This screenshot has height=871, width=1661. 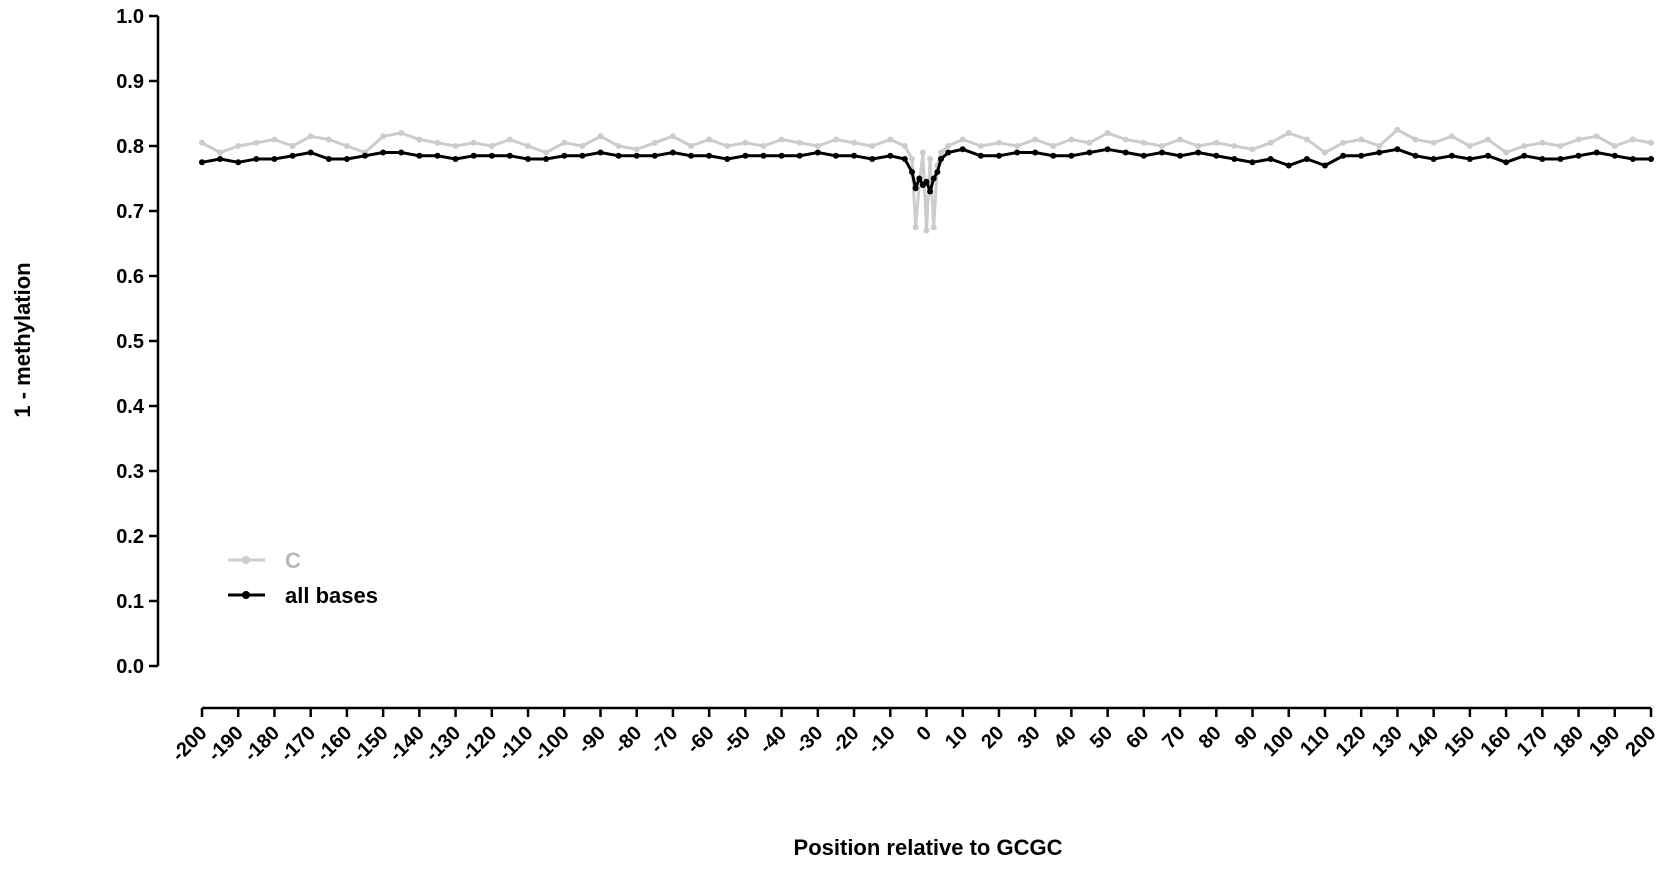 I want to click on x-tick-label: 90, so click(x=1246, y=737).